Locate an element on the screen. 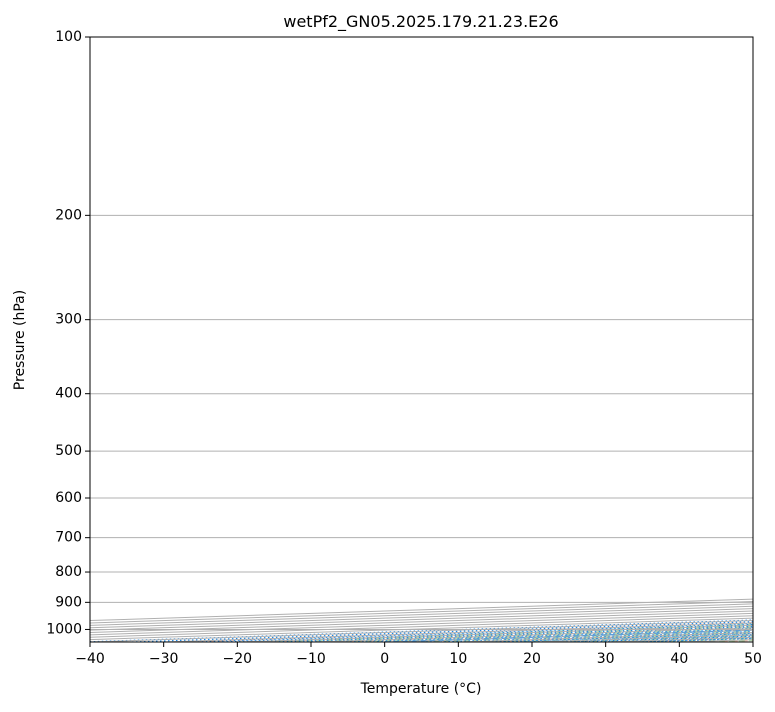  y-tick-label: 100 is located at coordinates (68, 37).